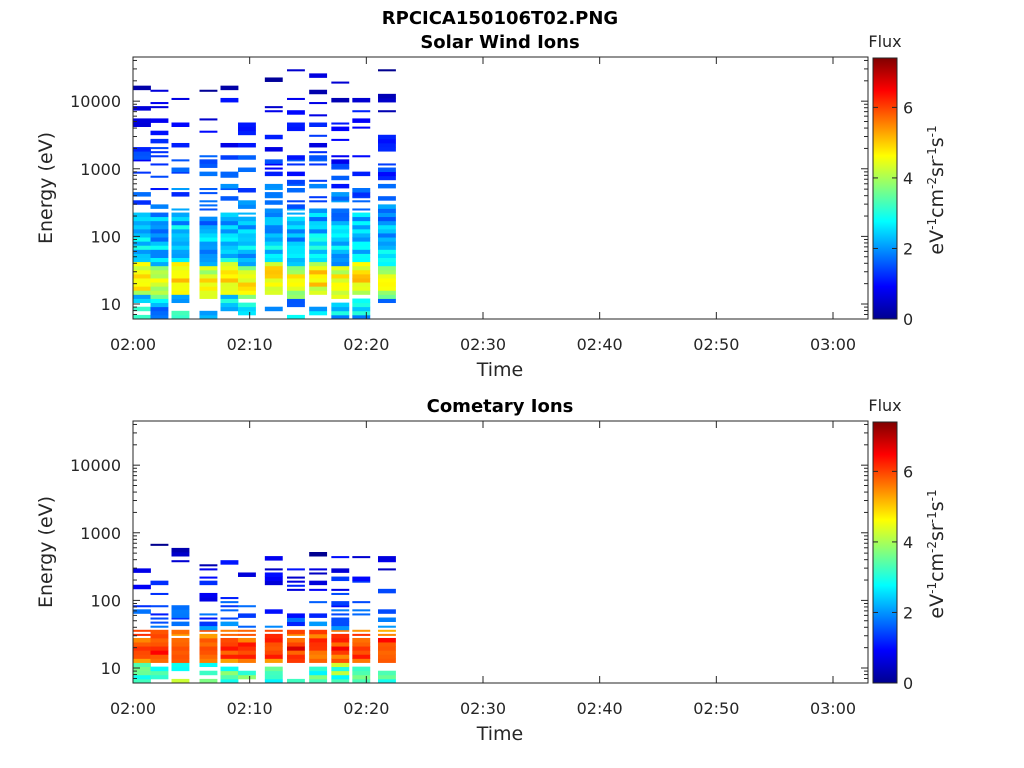 The width and height of the screenshot is (1024, 768). Describe the element at coordinates (908, 319) in the screenshot. I see `colorbar-tick-label: 0` at that location.